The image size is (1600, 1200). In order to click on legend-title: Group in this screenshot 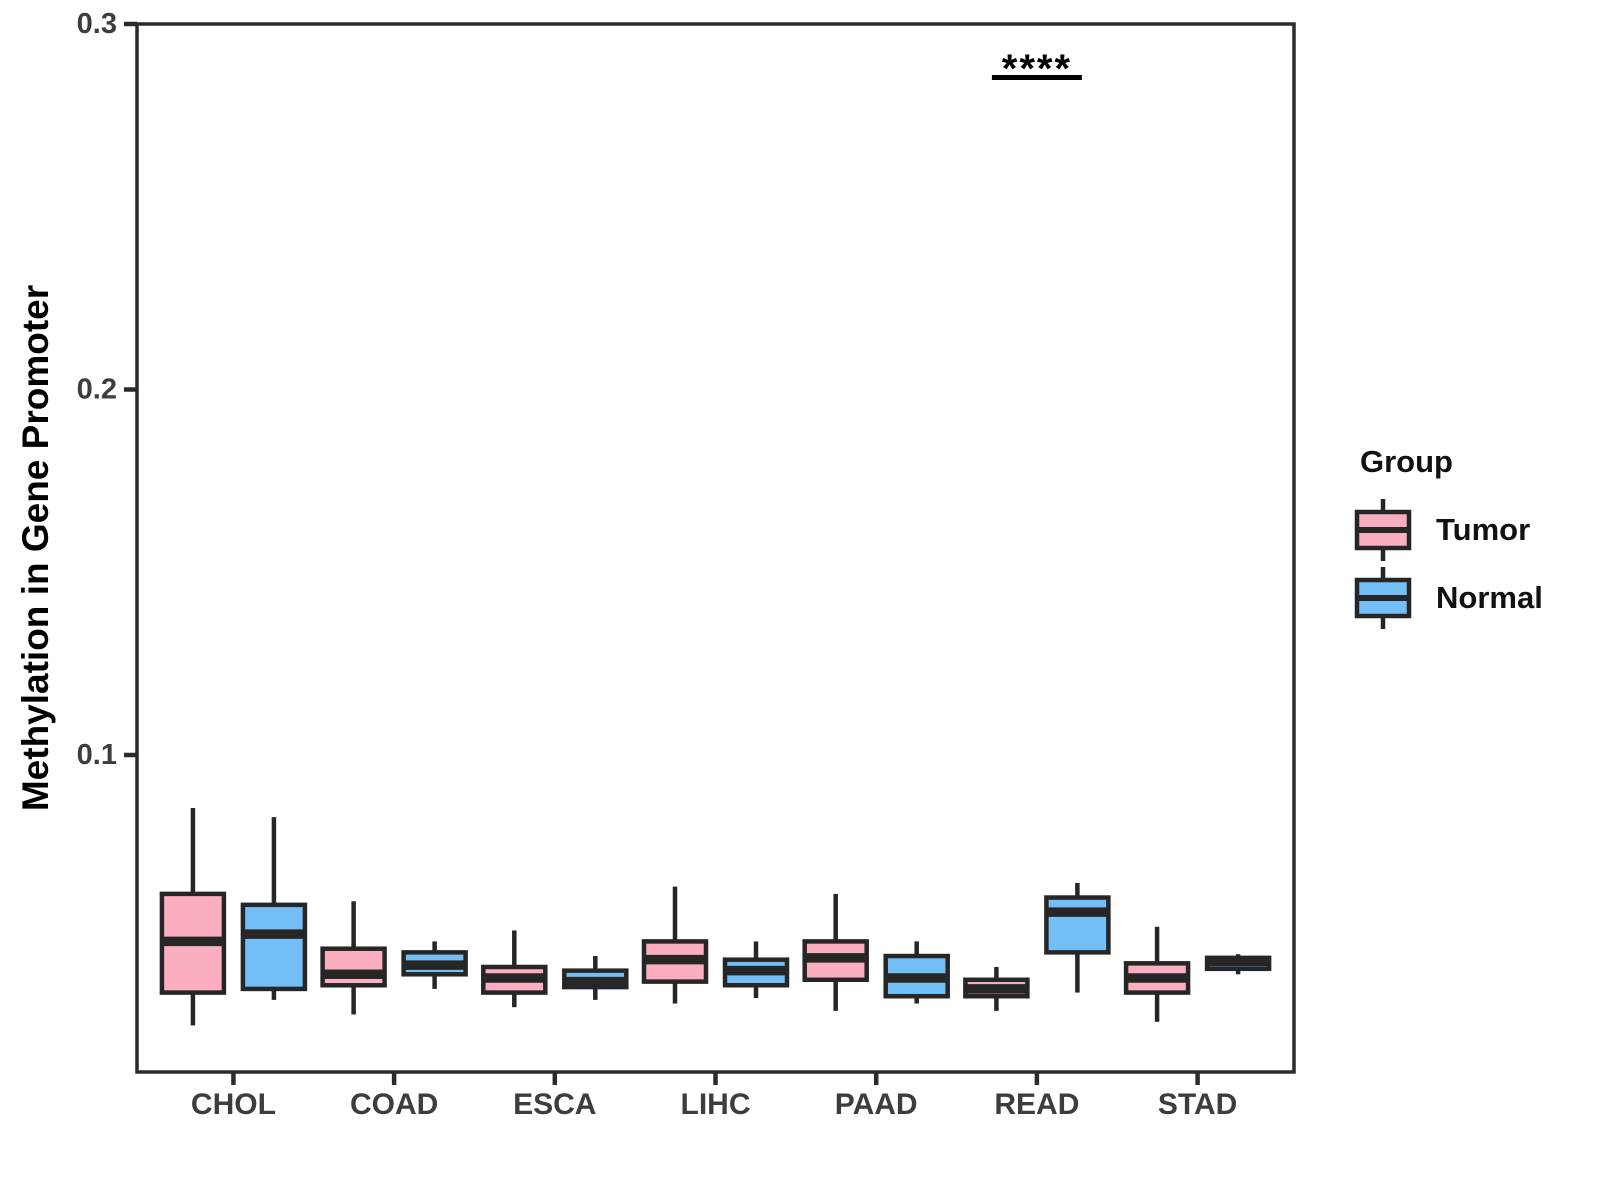, I will do `click(1406, 461)`.